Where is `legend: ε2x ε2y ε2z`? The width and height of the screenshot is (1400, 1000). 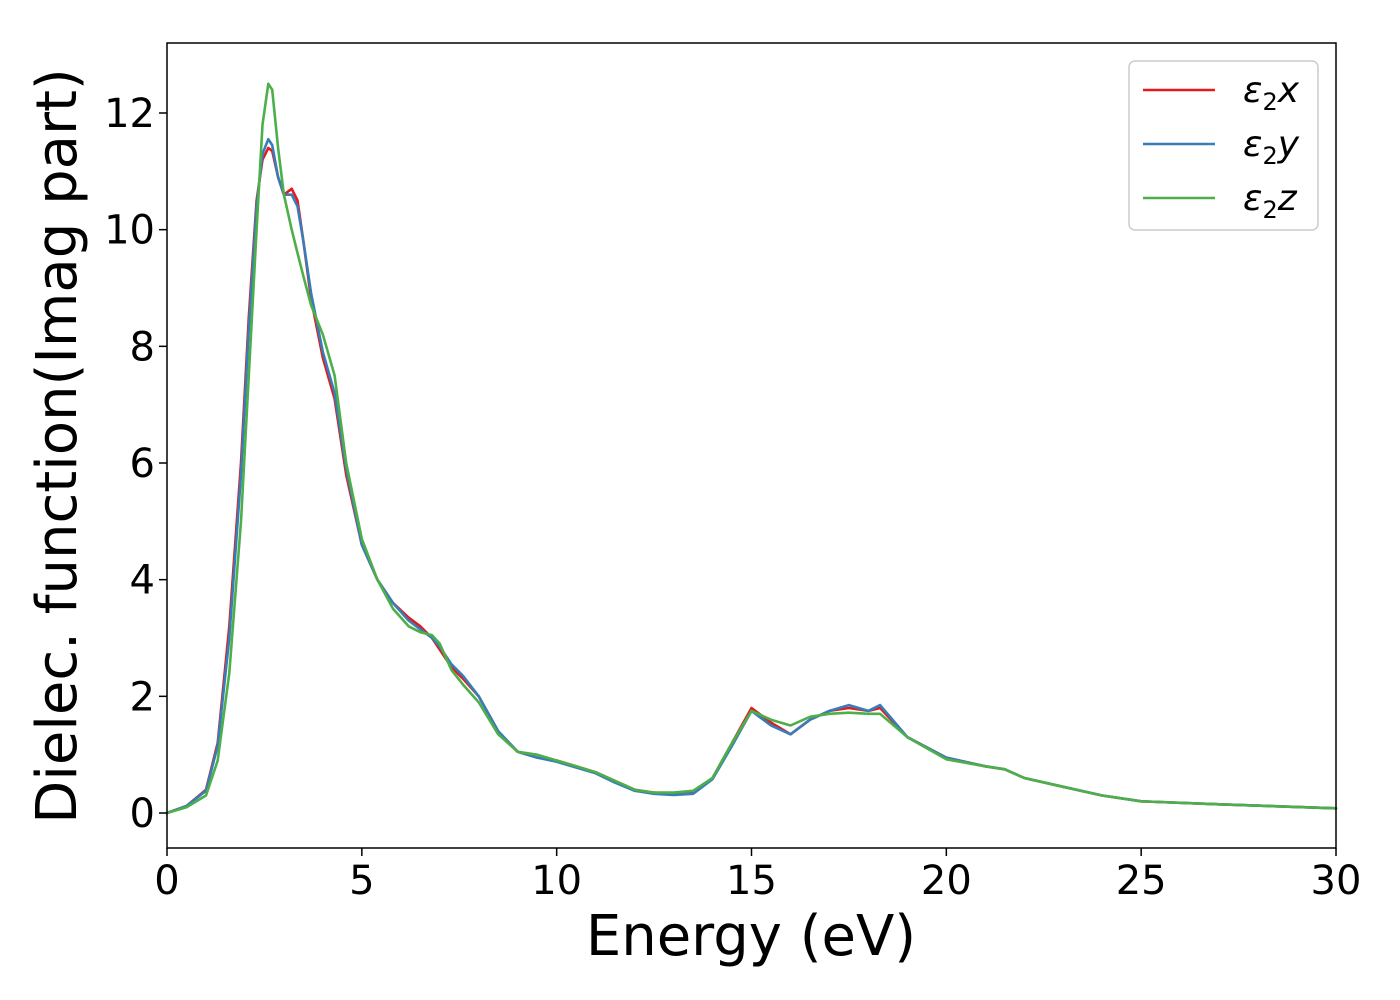
legend: ε2x ε2y ε2z is located at coordinates (1223, 145).